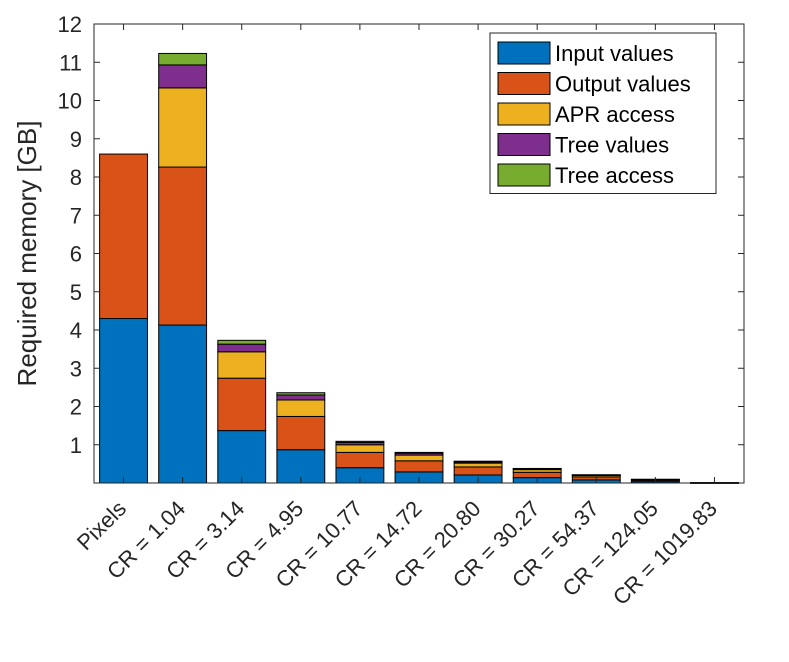 The width and height of the screenshot is (789, 662). Describe the element at coordinates (76, 407) in the screenshot. I see `y-tick-label: 2` at that location.